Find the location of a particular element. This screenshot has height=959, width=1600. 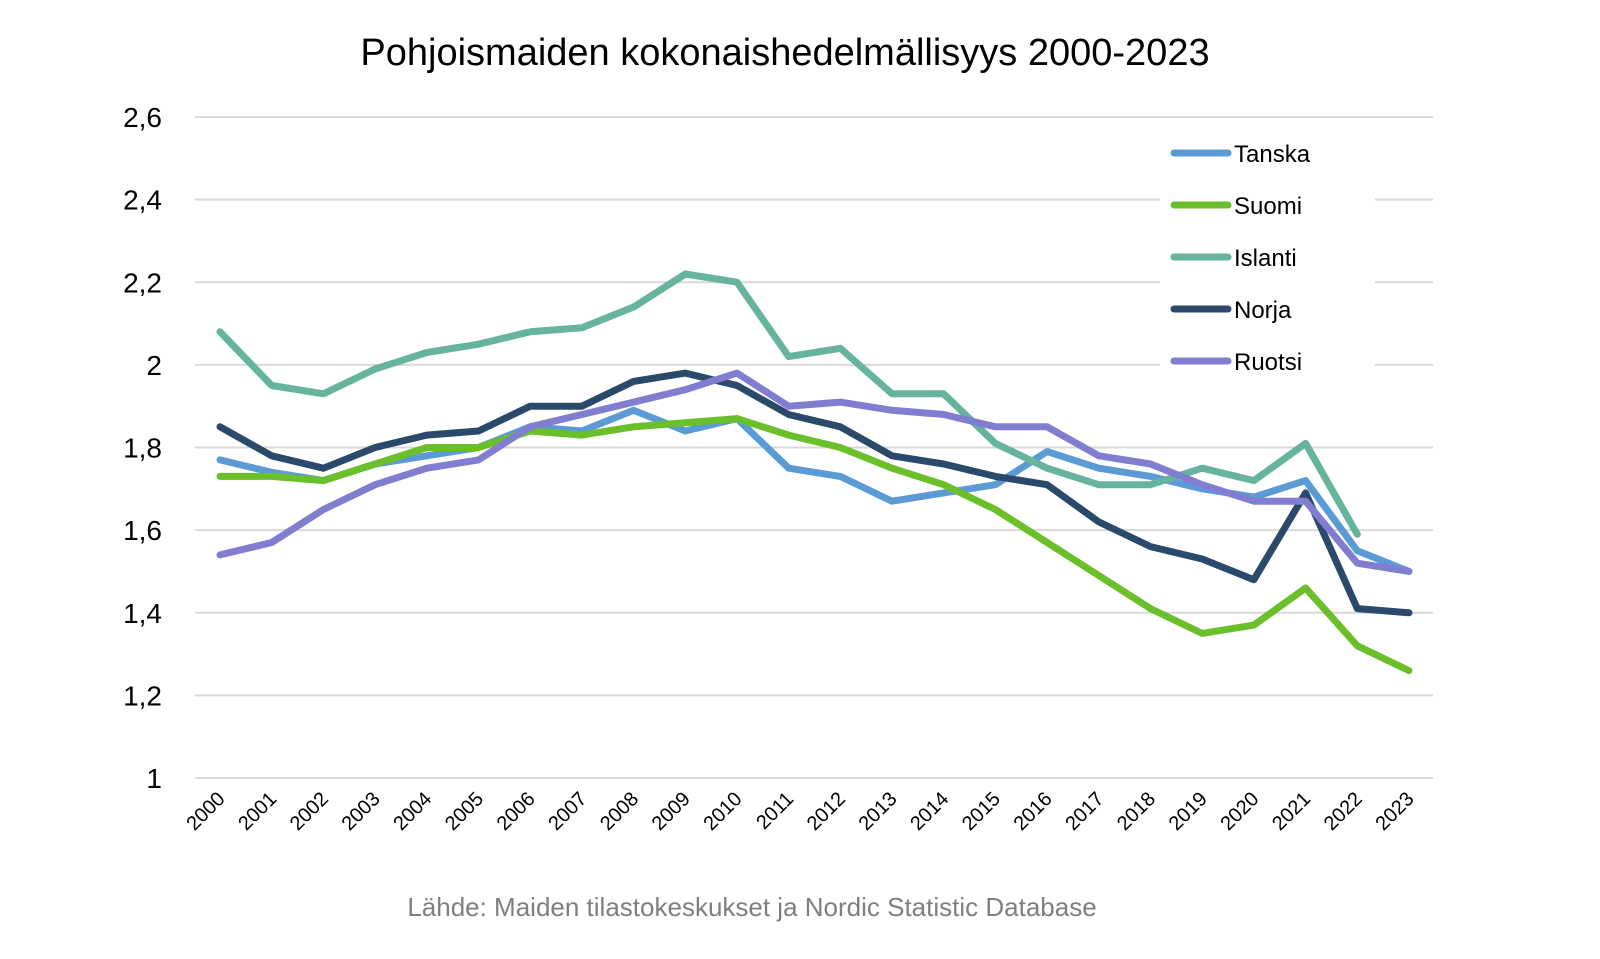

data-point-ruotsi-2021 is located at coordinates (1305, 501).